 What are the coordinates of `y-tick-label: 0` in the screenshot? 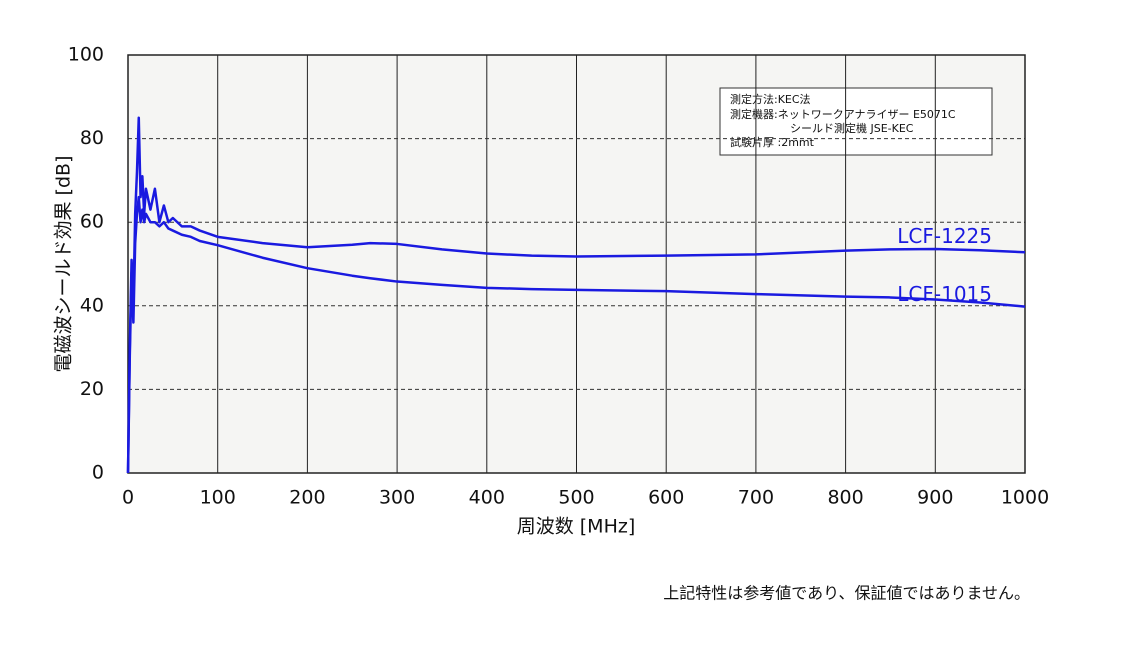 It's located at (98, 473).